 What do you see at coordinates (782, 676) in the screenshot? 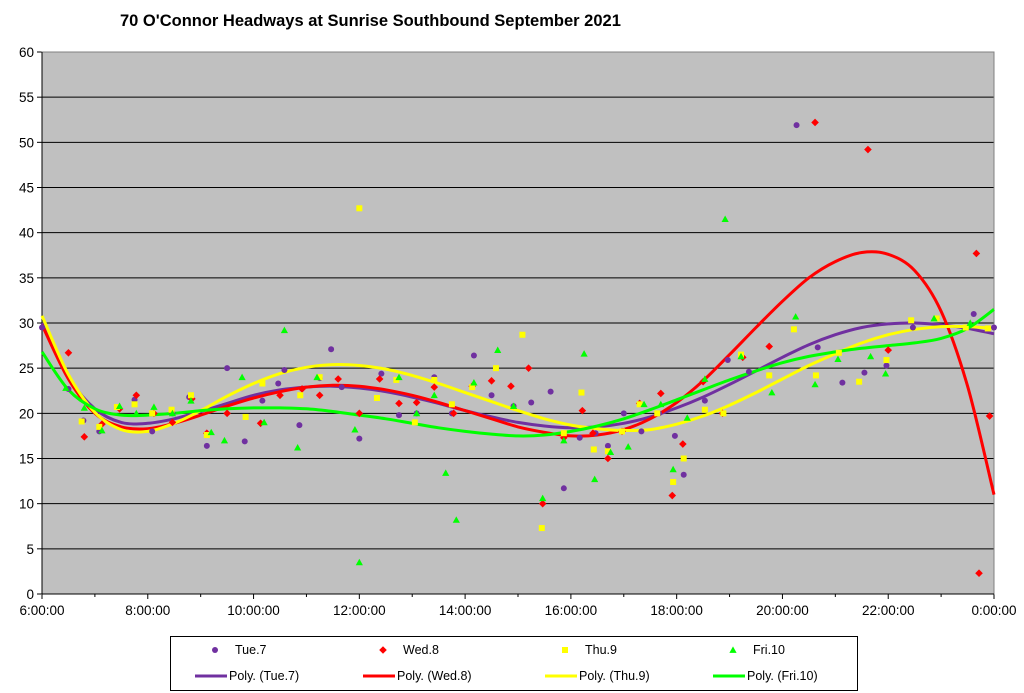
I see `legend-label: Poly. (Fri.10)` at bounding box center [782, 676].